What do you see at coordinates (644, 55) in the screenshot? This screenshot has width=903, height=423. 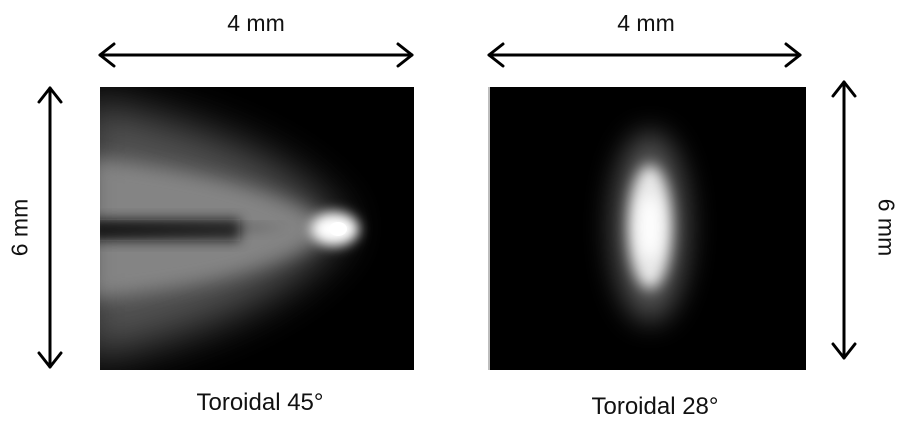 I see `right-width-arrow` at bounding box center [644, 55].